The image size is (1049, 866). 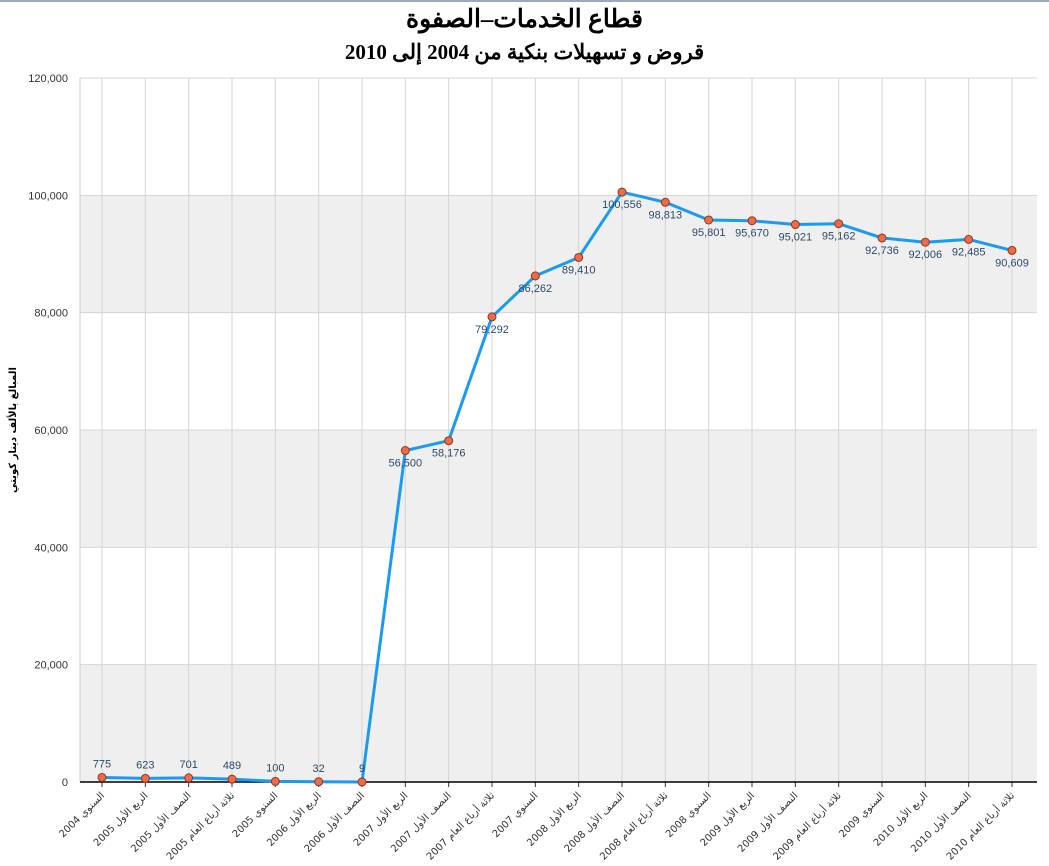 I want to click on y-tick-label: 20,000, so click(x=51, y=666).